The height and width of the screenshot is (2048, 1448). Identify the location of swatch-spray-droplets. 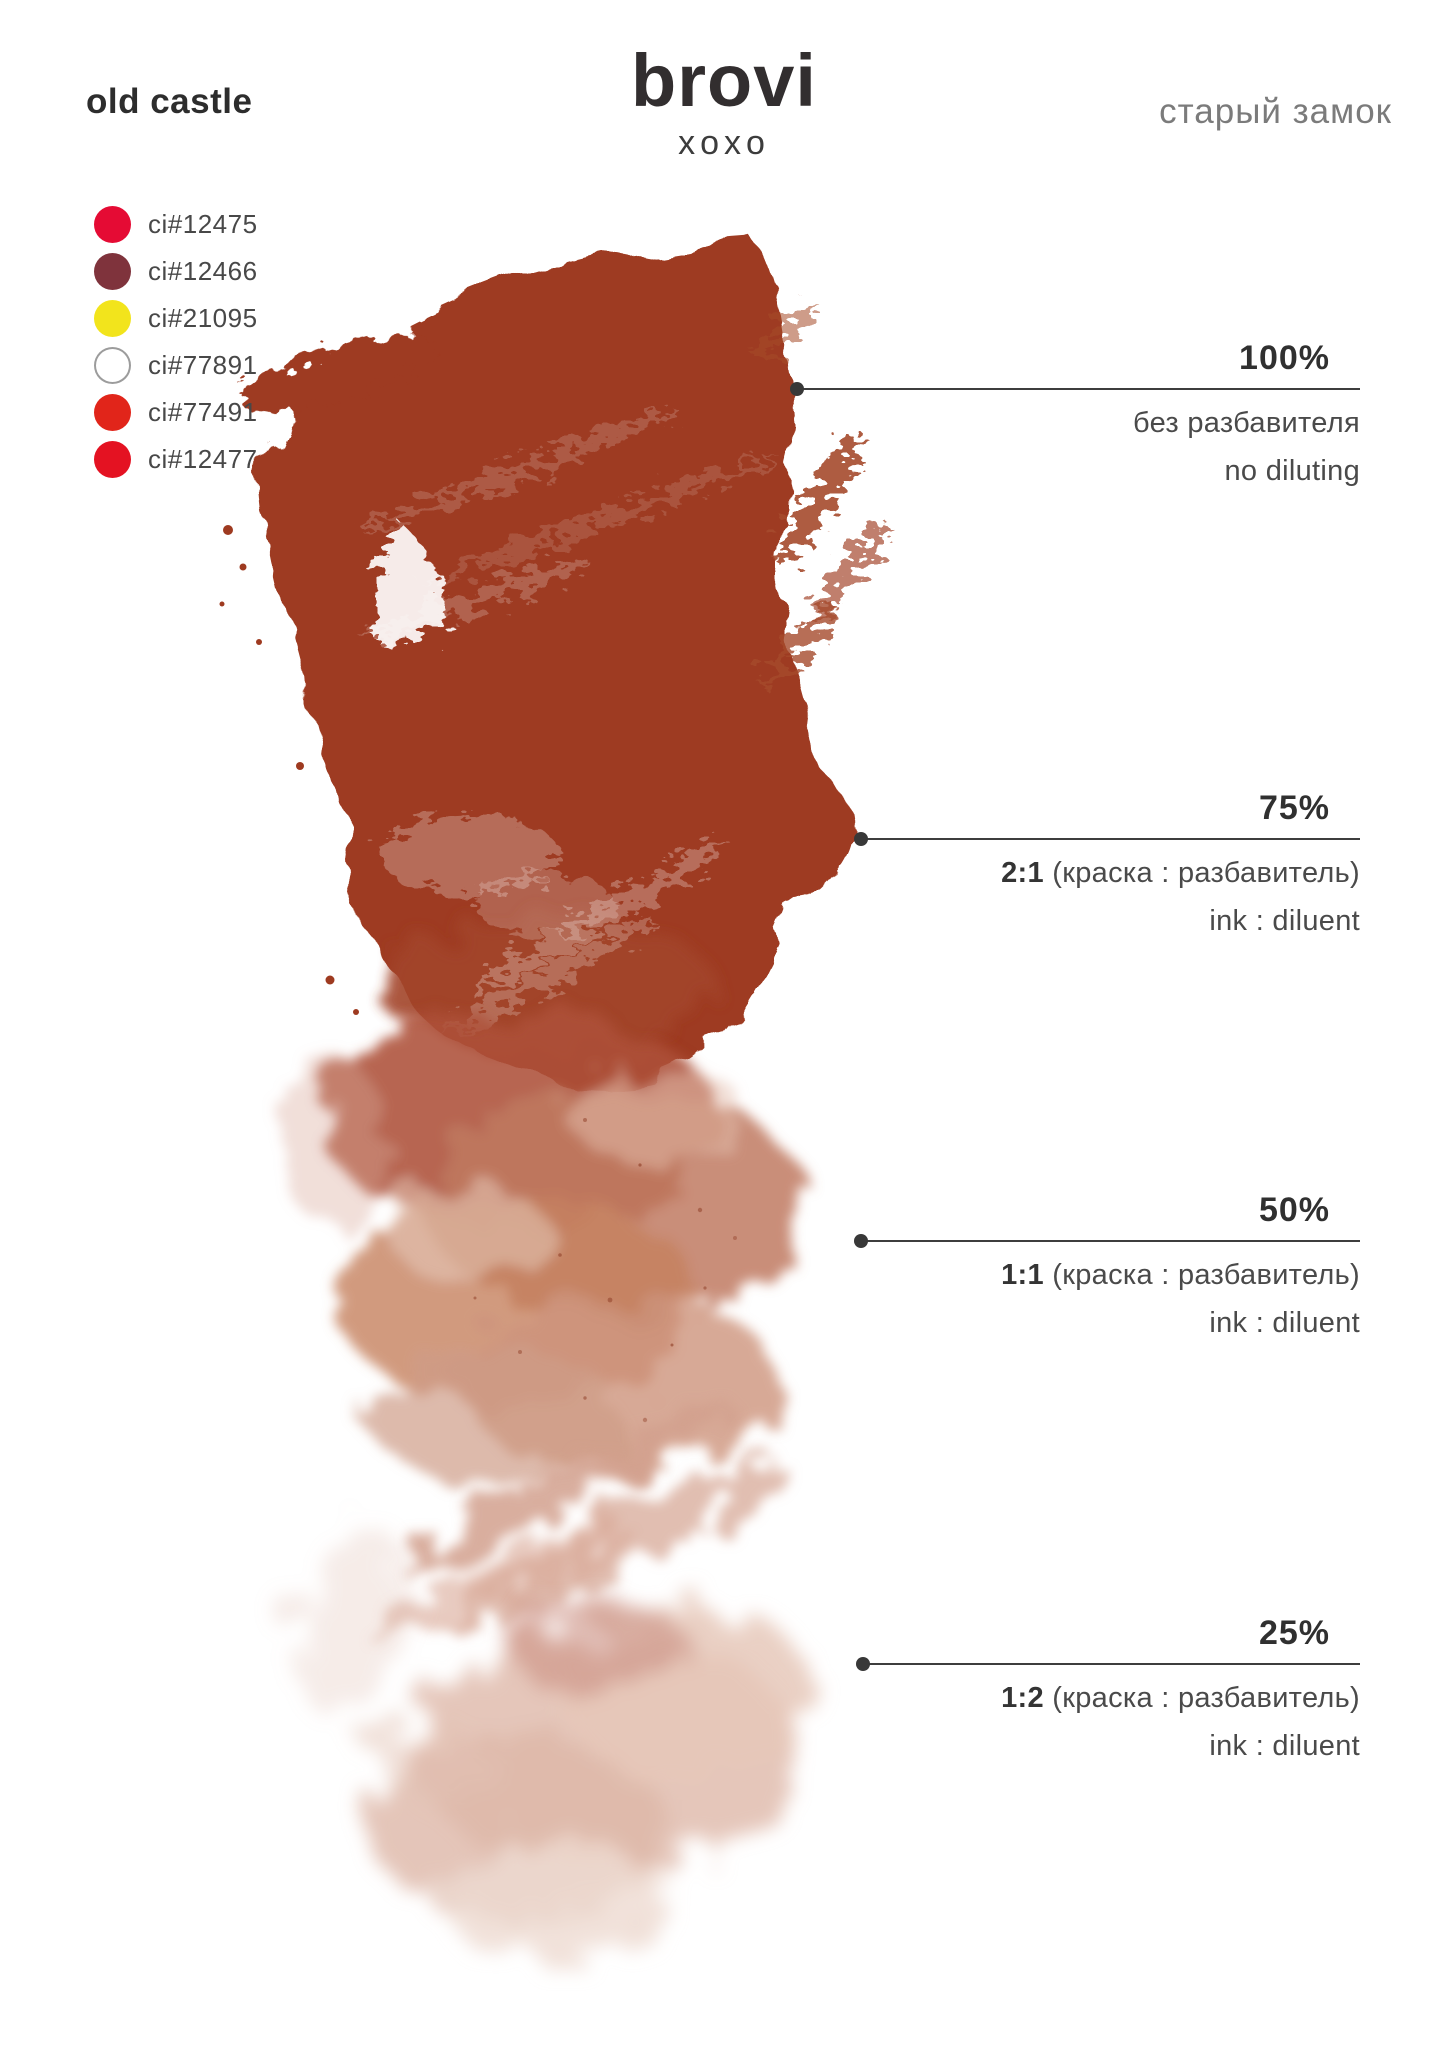
(289, 770).